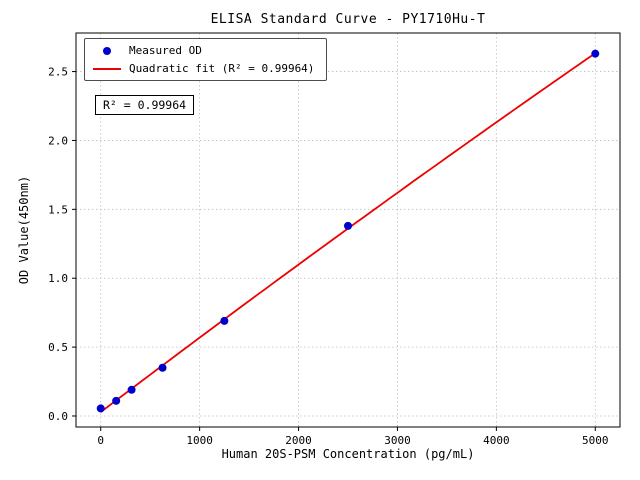  I want to click on measured-od-marker-icon, so click(107, 50).